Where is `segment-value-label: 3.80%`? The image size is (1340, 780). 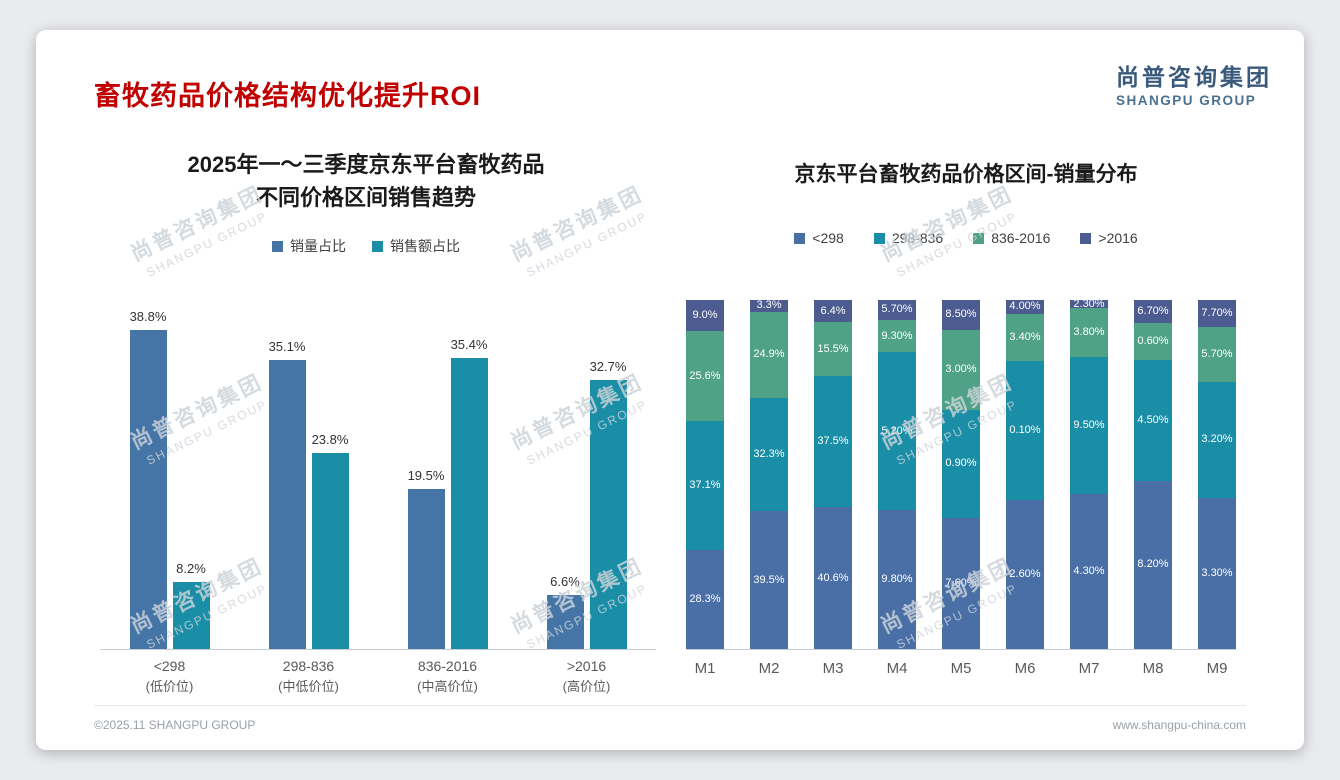 segment-value-label: 3.80% is located at coordinates (1089, 331).